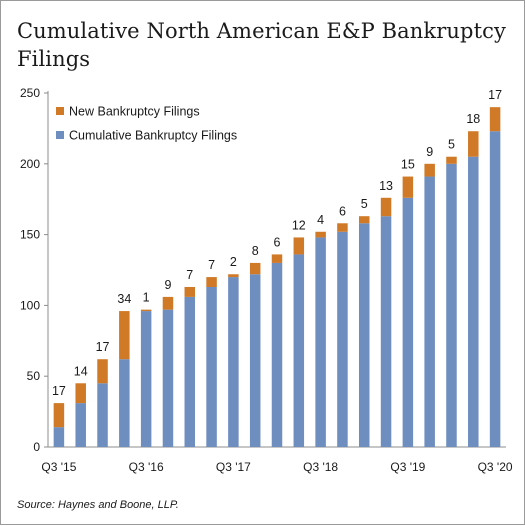 The width and height of the screenshot is (525, 526). I want to click on x-tick-label: Q3 '18, so click(320, 467).